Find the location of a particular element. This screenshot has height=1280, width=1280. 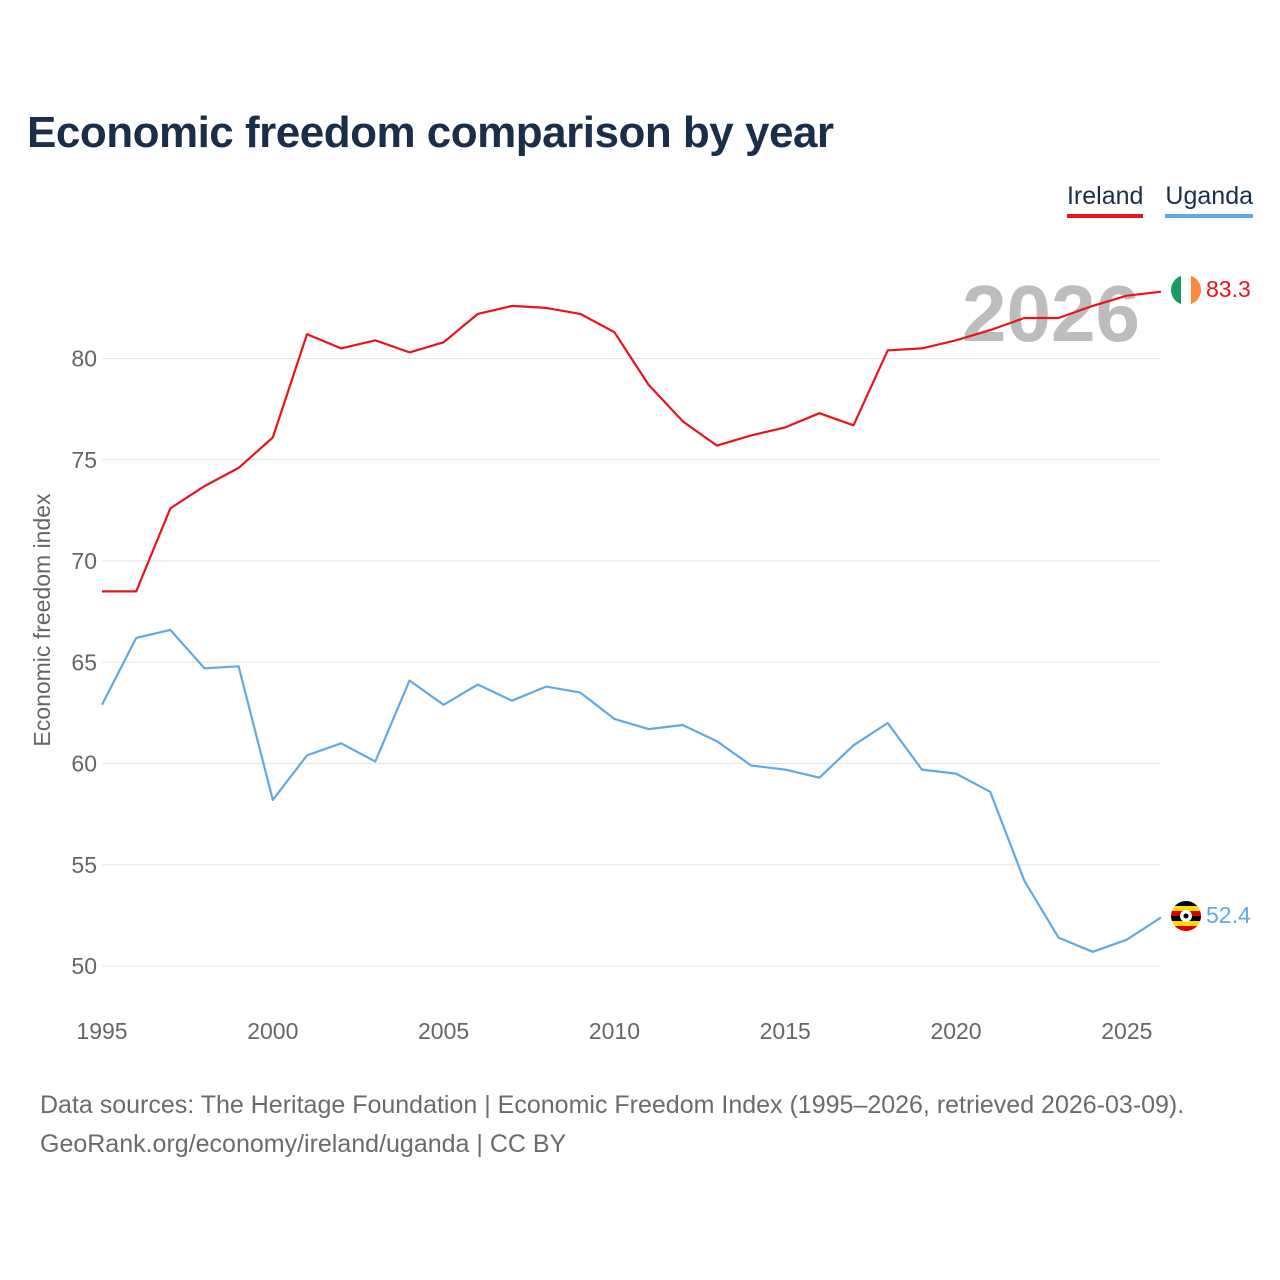

x-tick-label: 2000 is located at coordinates (272, 1031).